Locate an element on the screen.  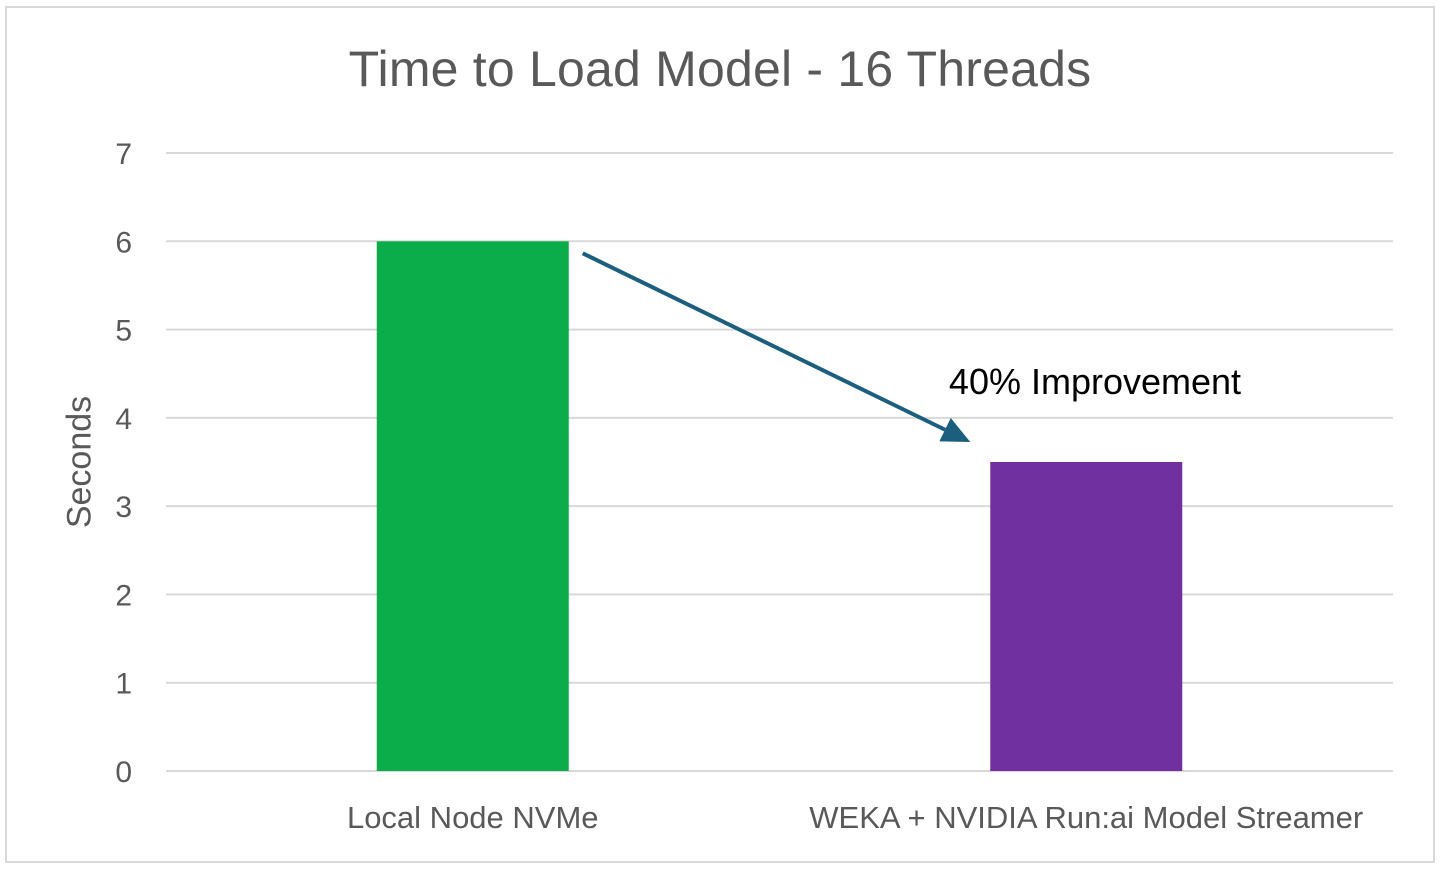
x-category-label: WEKA + NVIDIA Run:ai Model Streamer is located at coordinates (1086, 817).